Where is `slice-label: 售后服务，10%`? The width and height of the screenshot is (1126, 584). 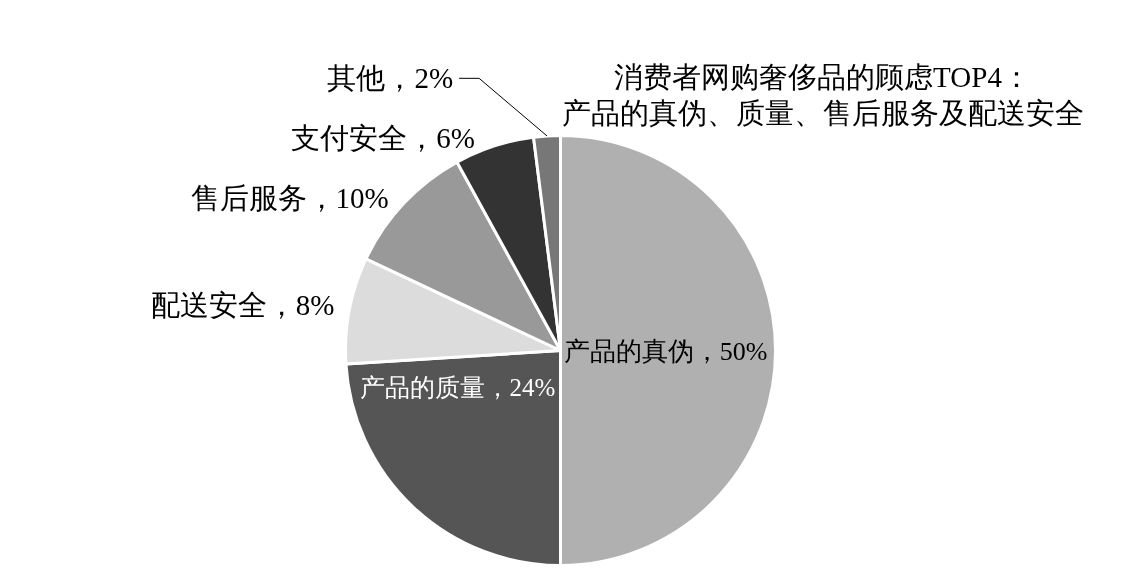
slice-label: 售后服务，10% is located at coordinates (289, 198).